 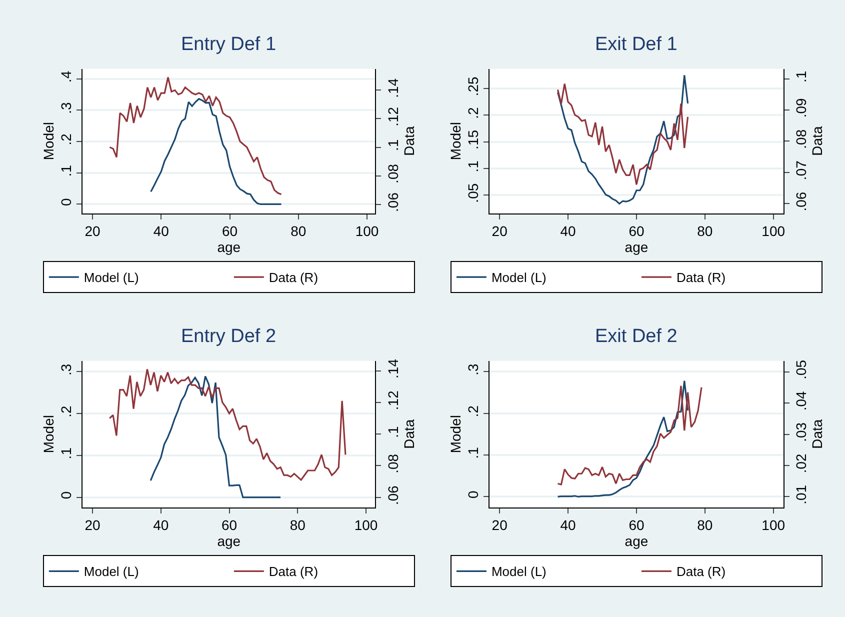 What do you see at coordinates (228, 44) in the screenshot?
I see `chart-title: Entry Def 1` at bounding box center [228, 44].